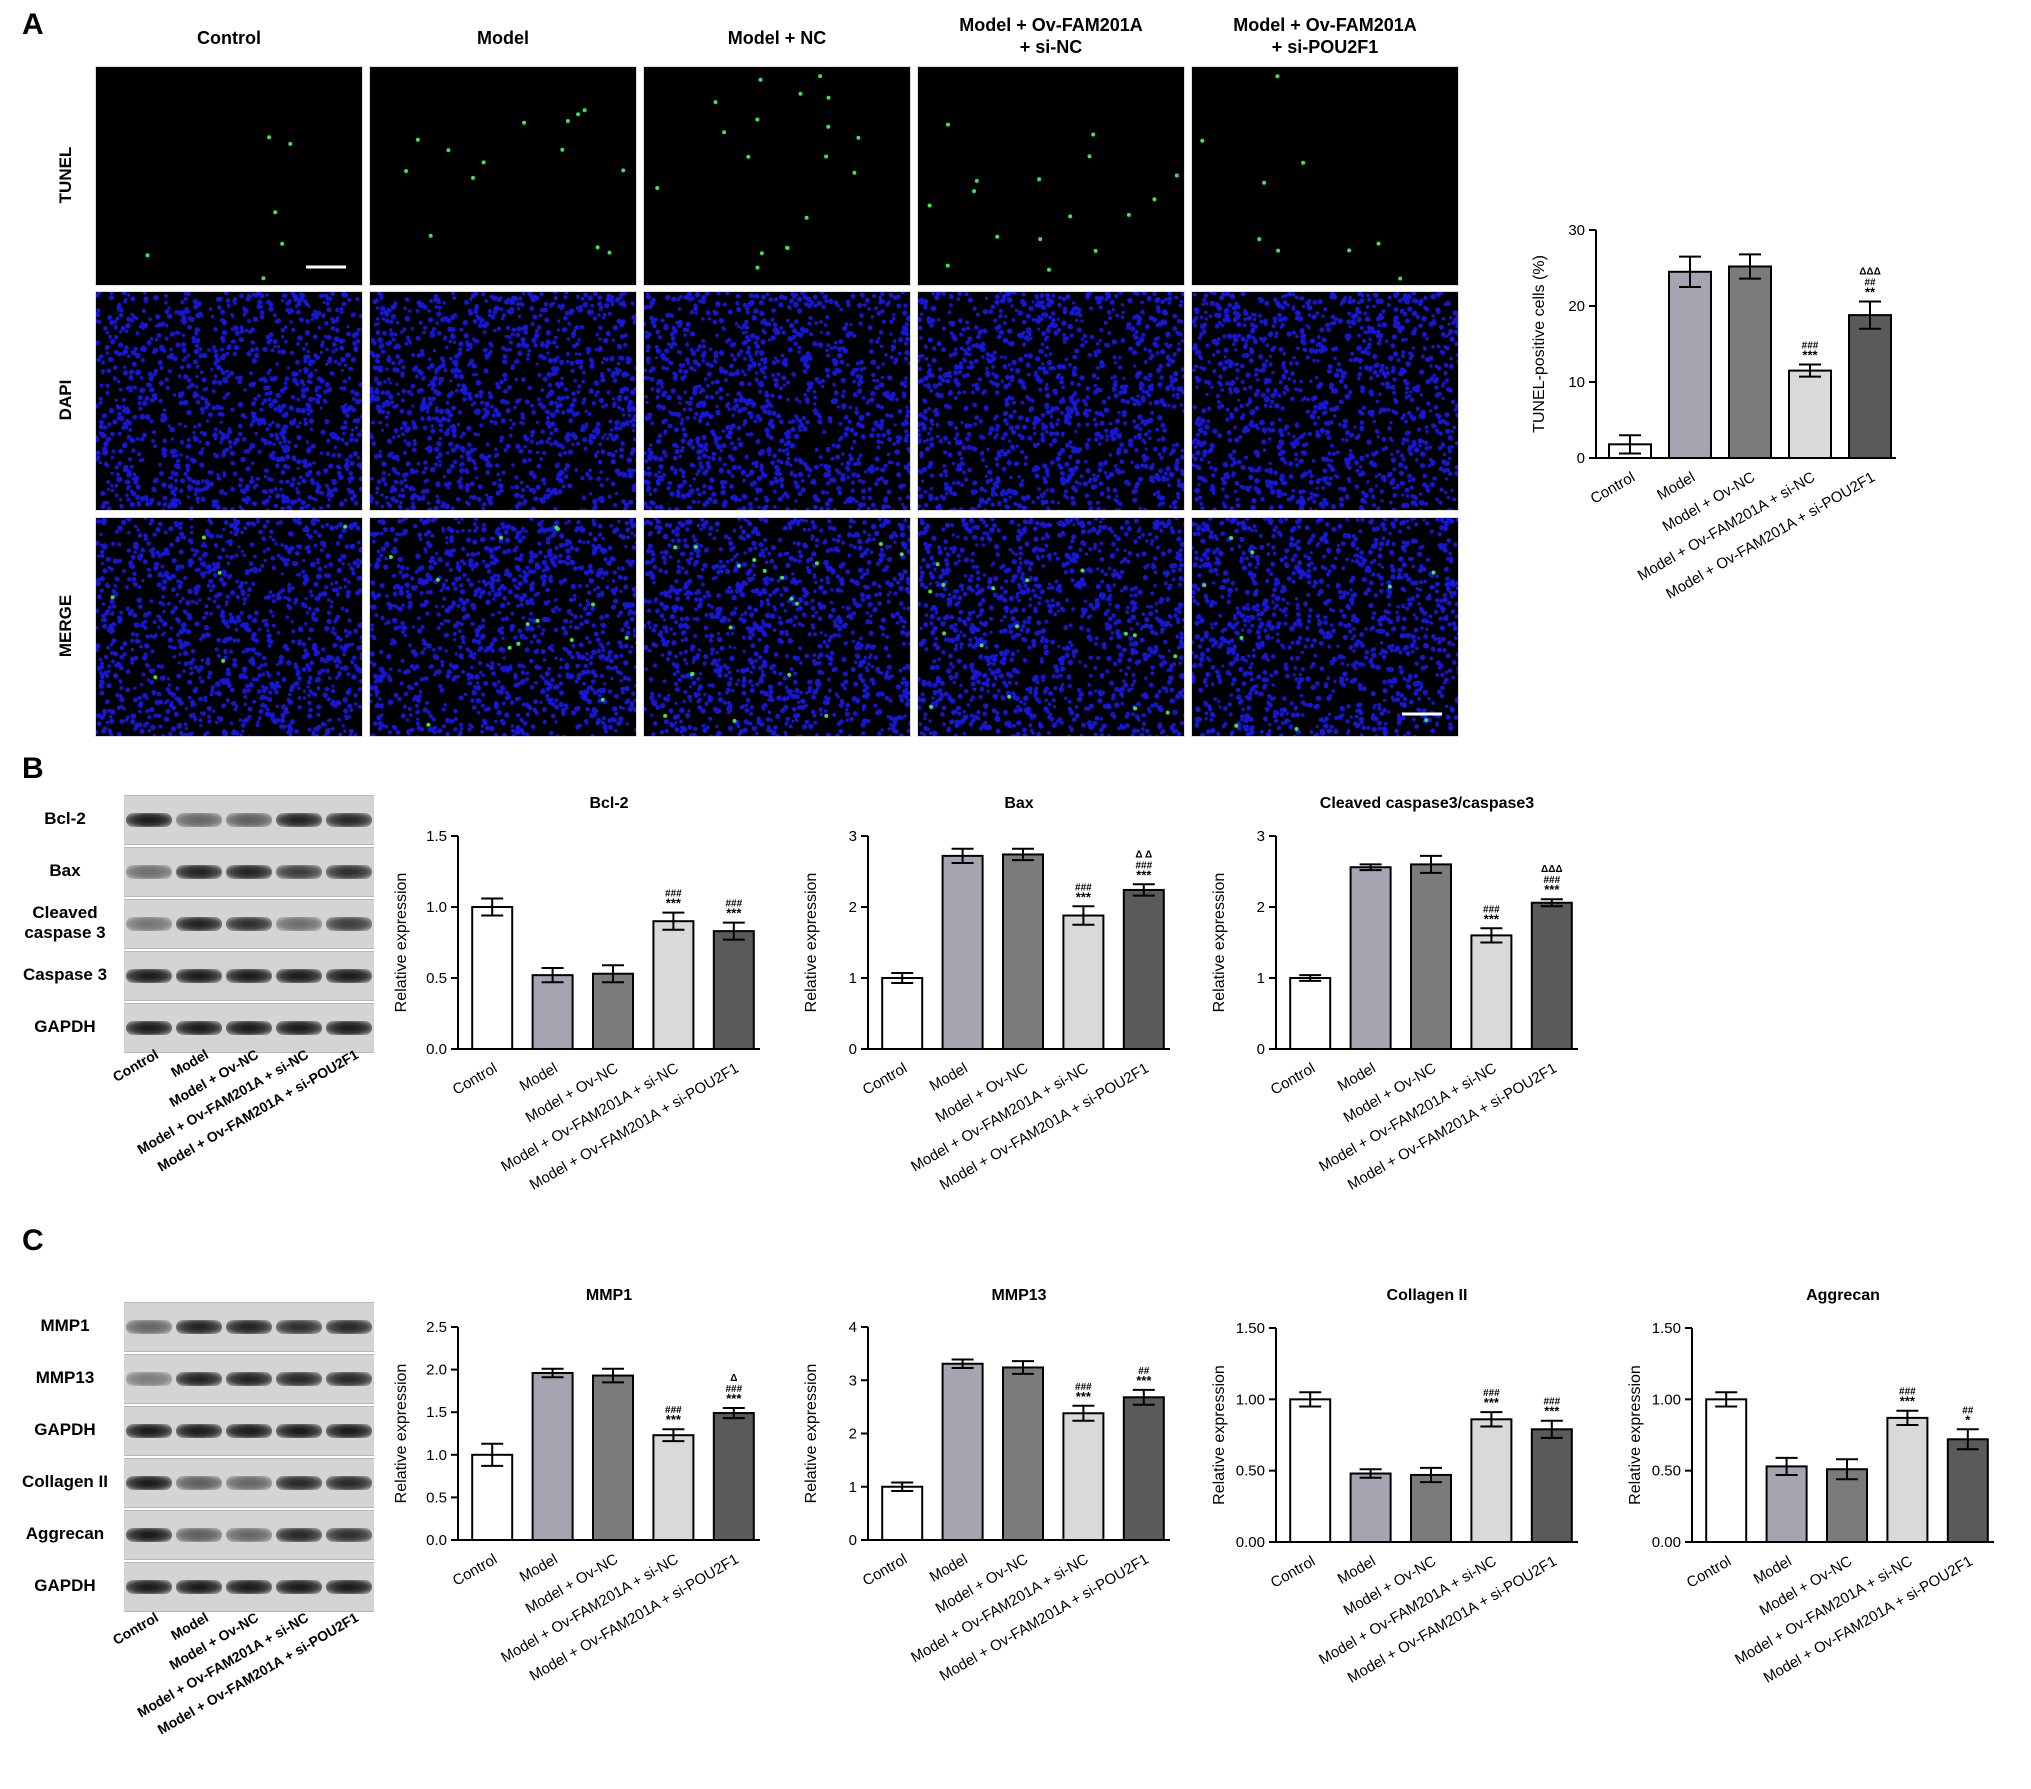  Describe the element at coordinates (1427, 1295) in the screenshot. I see `chart-title: Collagen II` at that location.